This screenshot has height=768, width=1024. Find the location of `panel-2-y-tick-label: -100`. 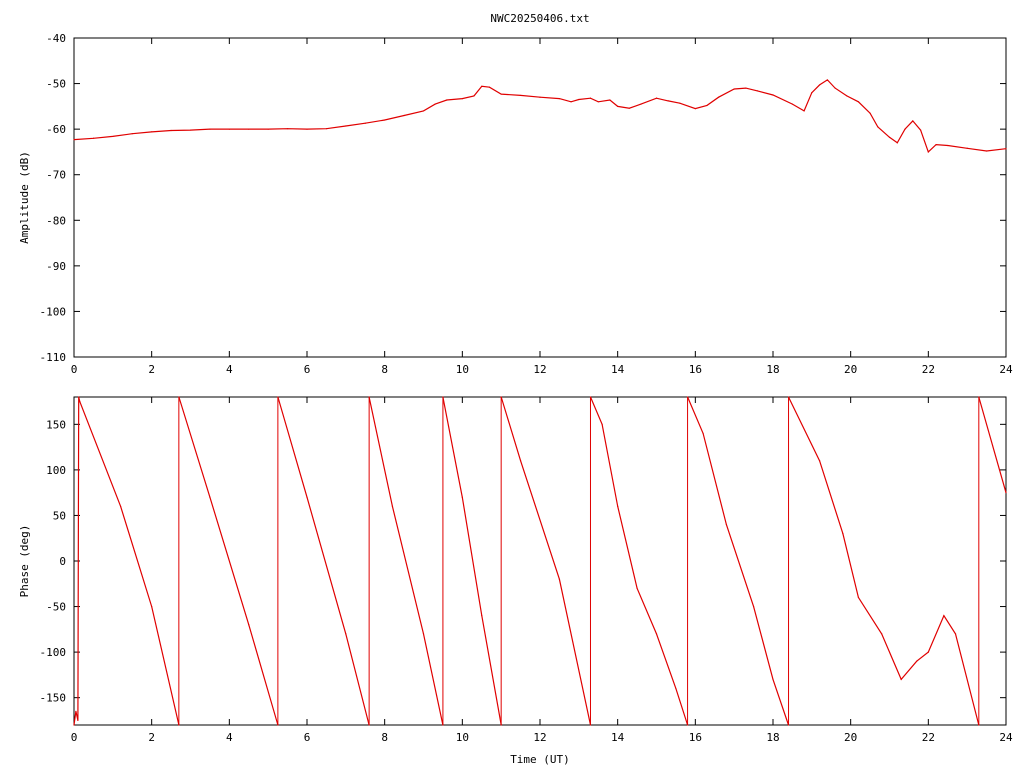

panel-2-y-tick-label: -100 is located at coordinates (53, 652).